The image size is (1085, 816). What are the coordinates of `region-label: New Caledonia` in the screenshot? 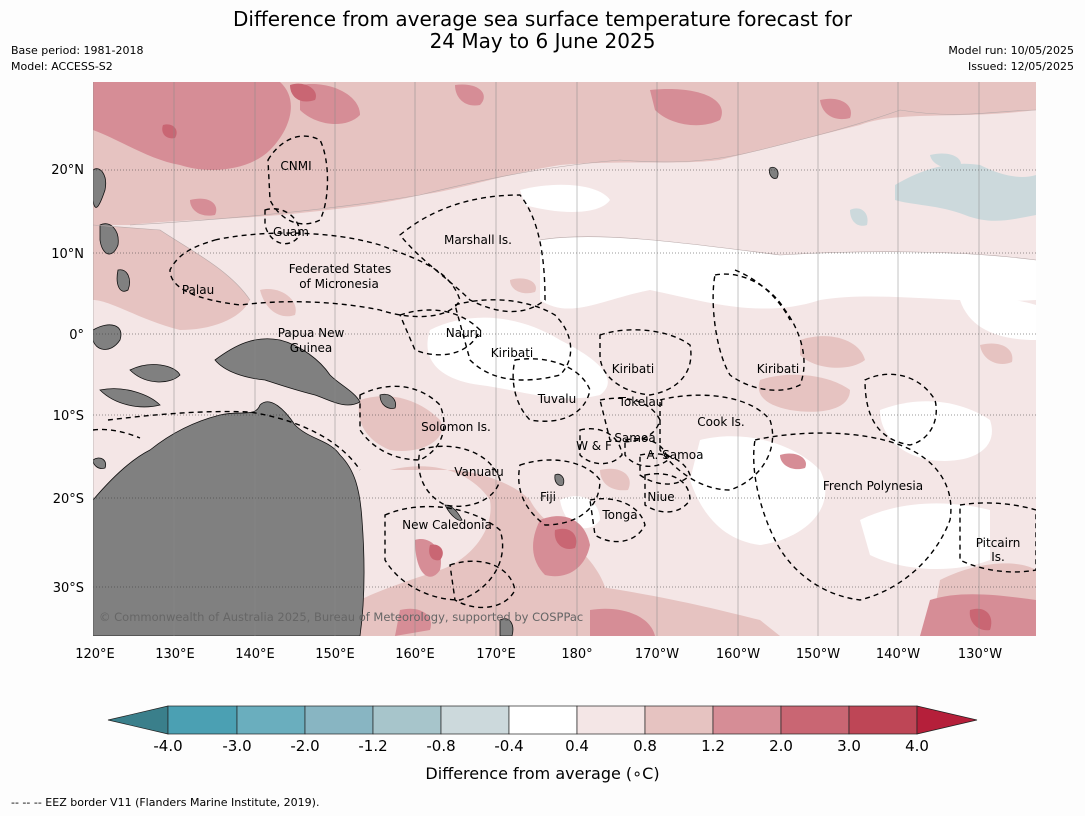 It's located at (447, 525).